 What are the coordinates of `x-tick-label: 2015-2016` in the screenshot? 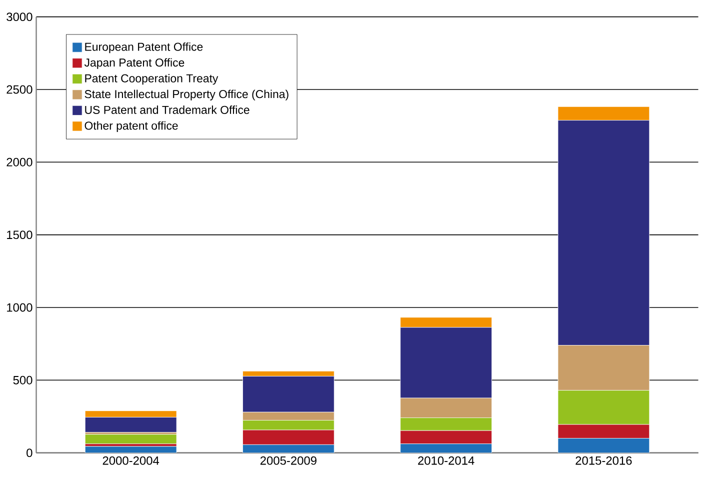 It's located at (604, 460).